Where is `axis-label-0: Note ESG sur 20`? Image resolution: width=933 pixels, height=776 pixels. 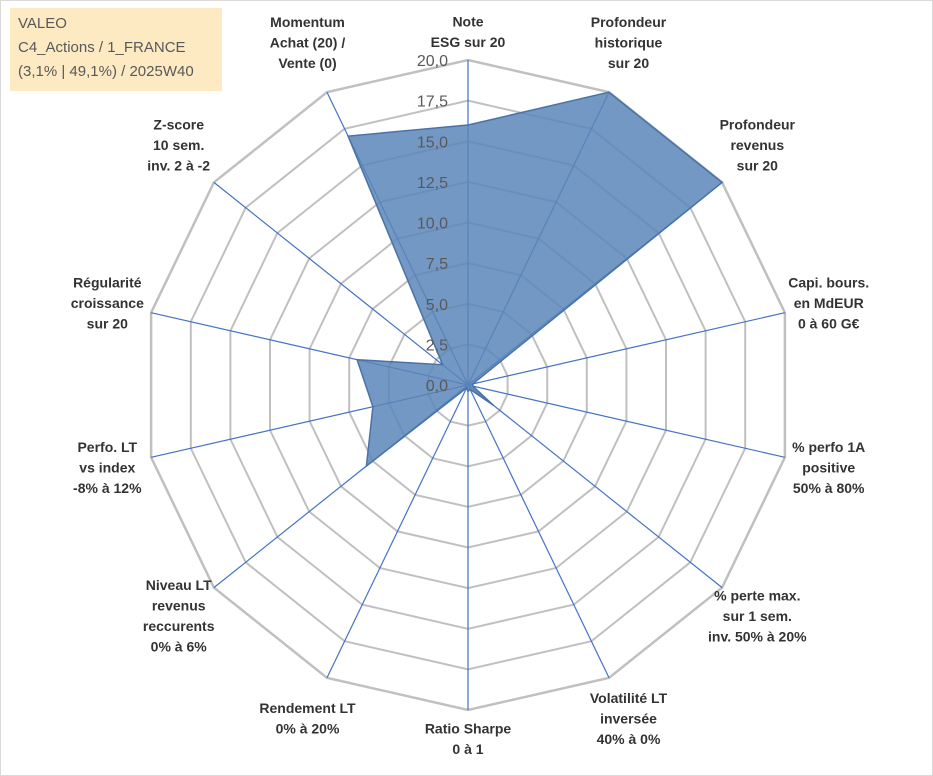
axis-label-0: Note ESG sur 20 is located at coordinates (468, 31).